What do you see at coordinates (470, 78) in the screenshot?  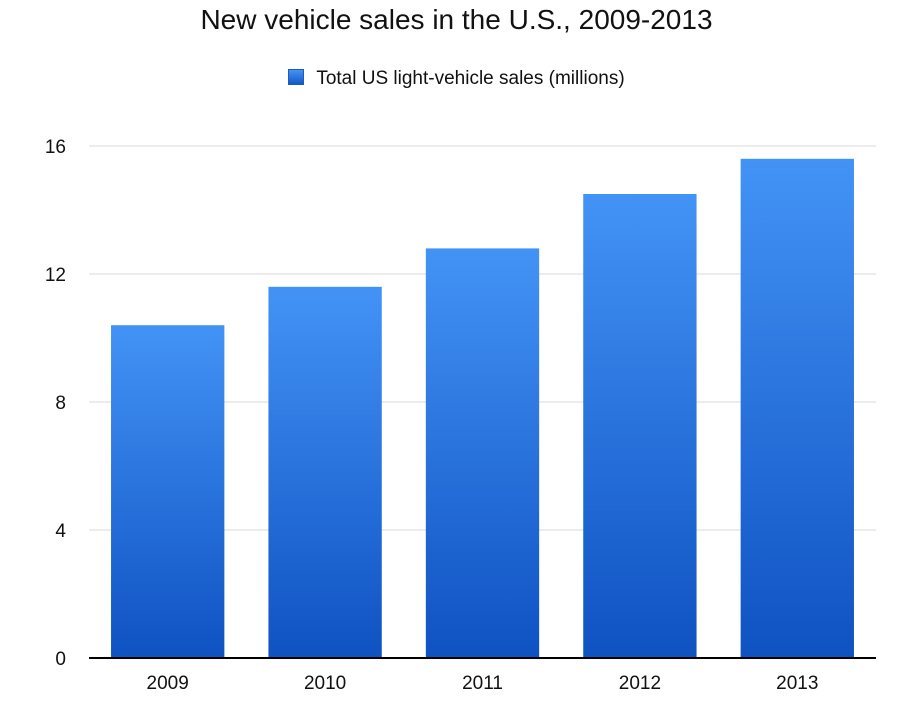 I see `legend-label: Total US light-vehicle sales (millions)` at bounding box center [470, 78].